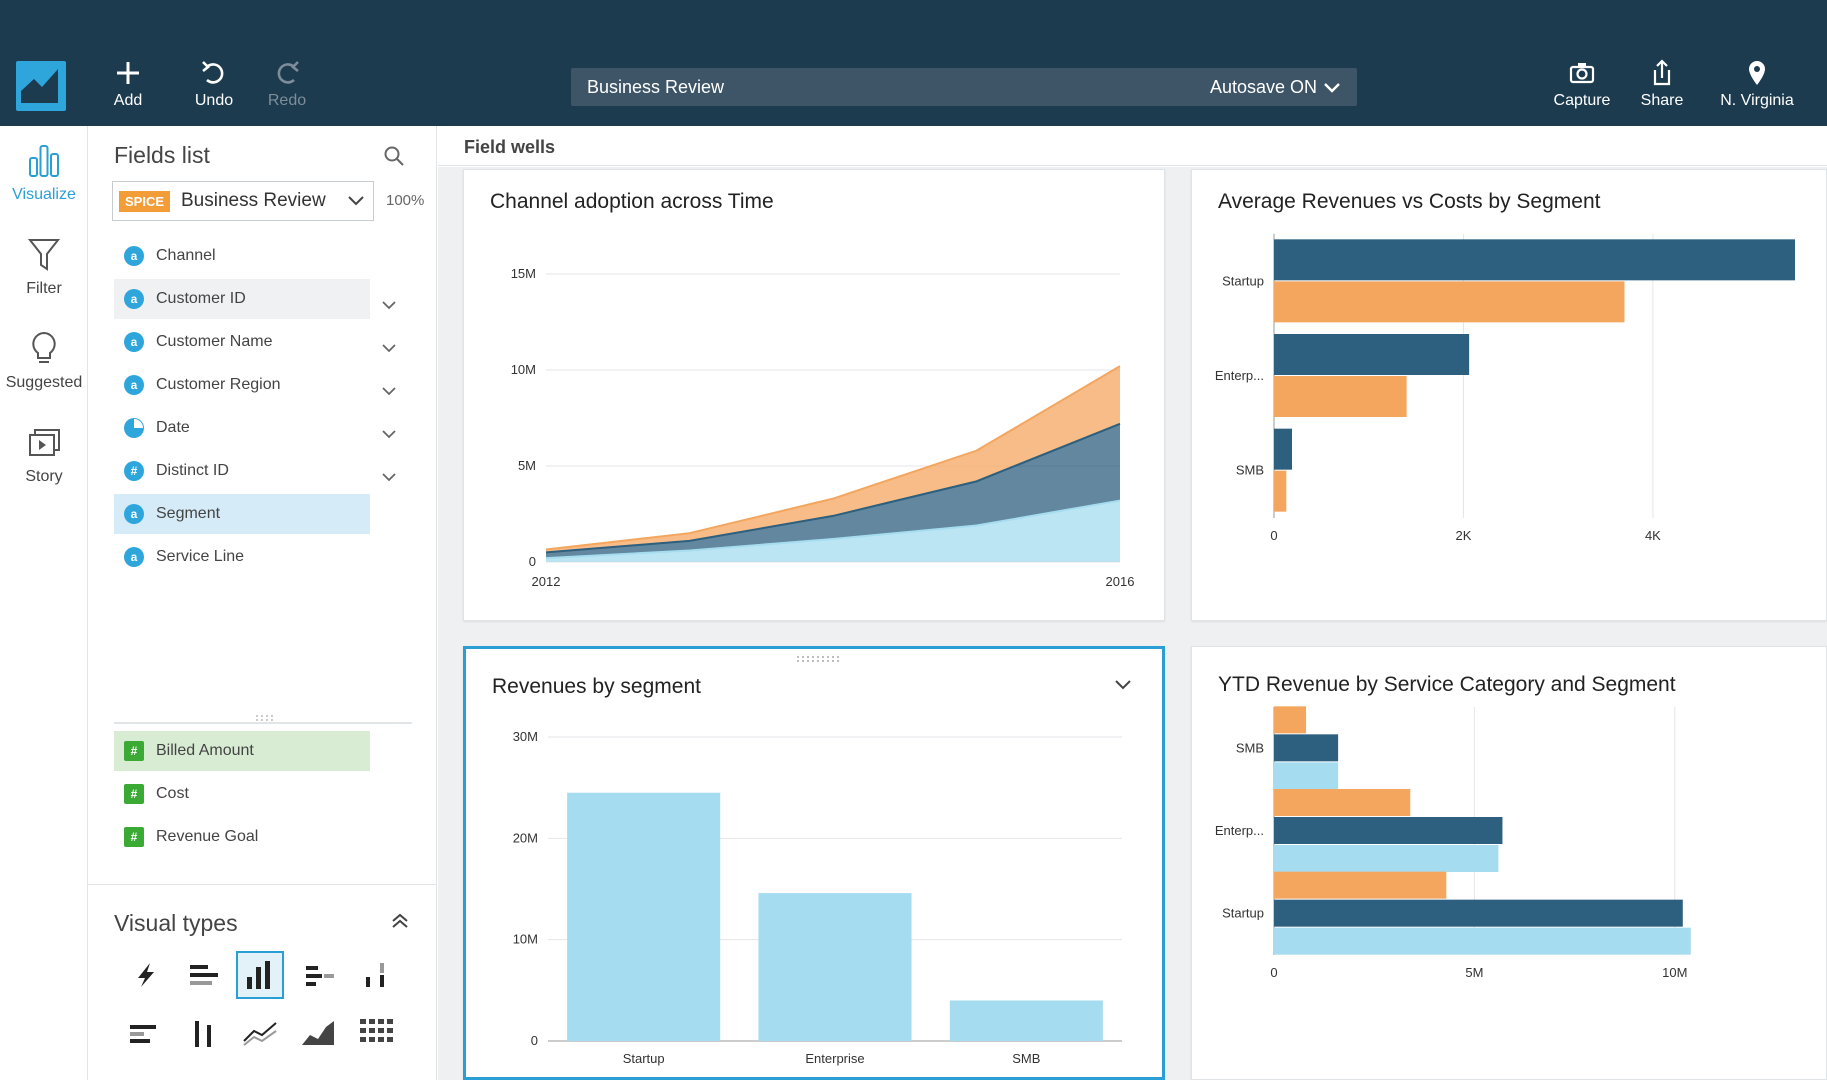 The width and height of the screenshot is (1827, 1080). Describe the element at coordinates (128, 86) in the screenshot. I see `add-button: Add` at that location.